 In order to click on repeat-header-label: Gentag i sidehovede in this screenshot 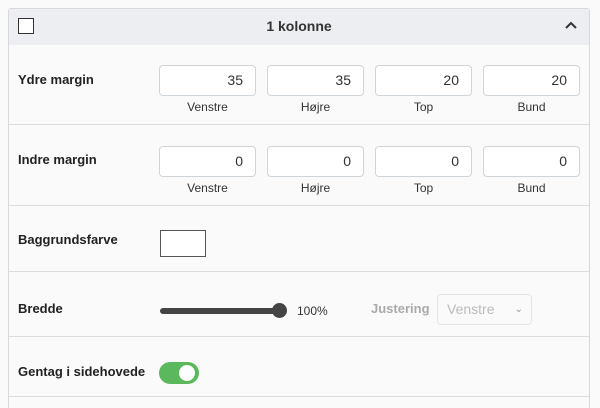, I will do `click(82, 371)`.